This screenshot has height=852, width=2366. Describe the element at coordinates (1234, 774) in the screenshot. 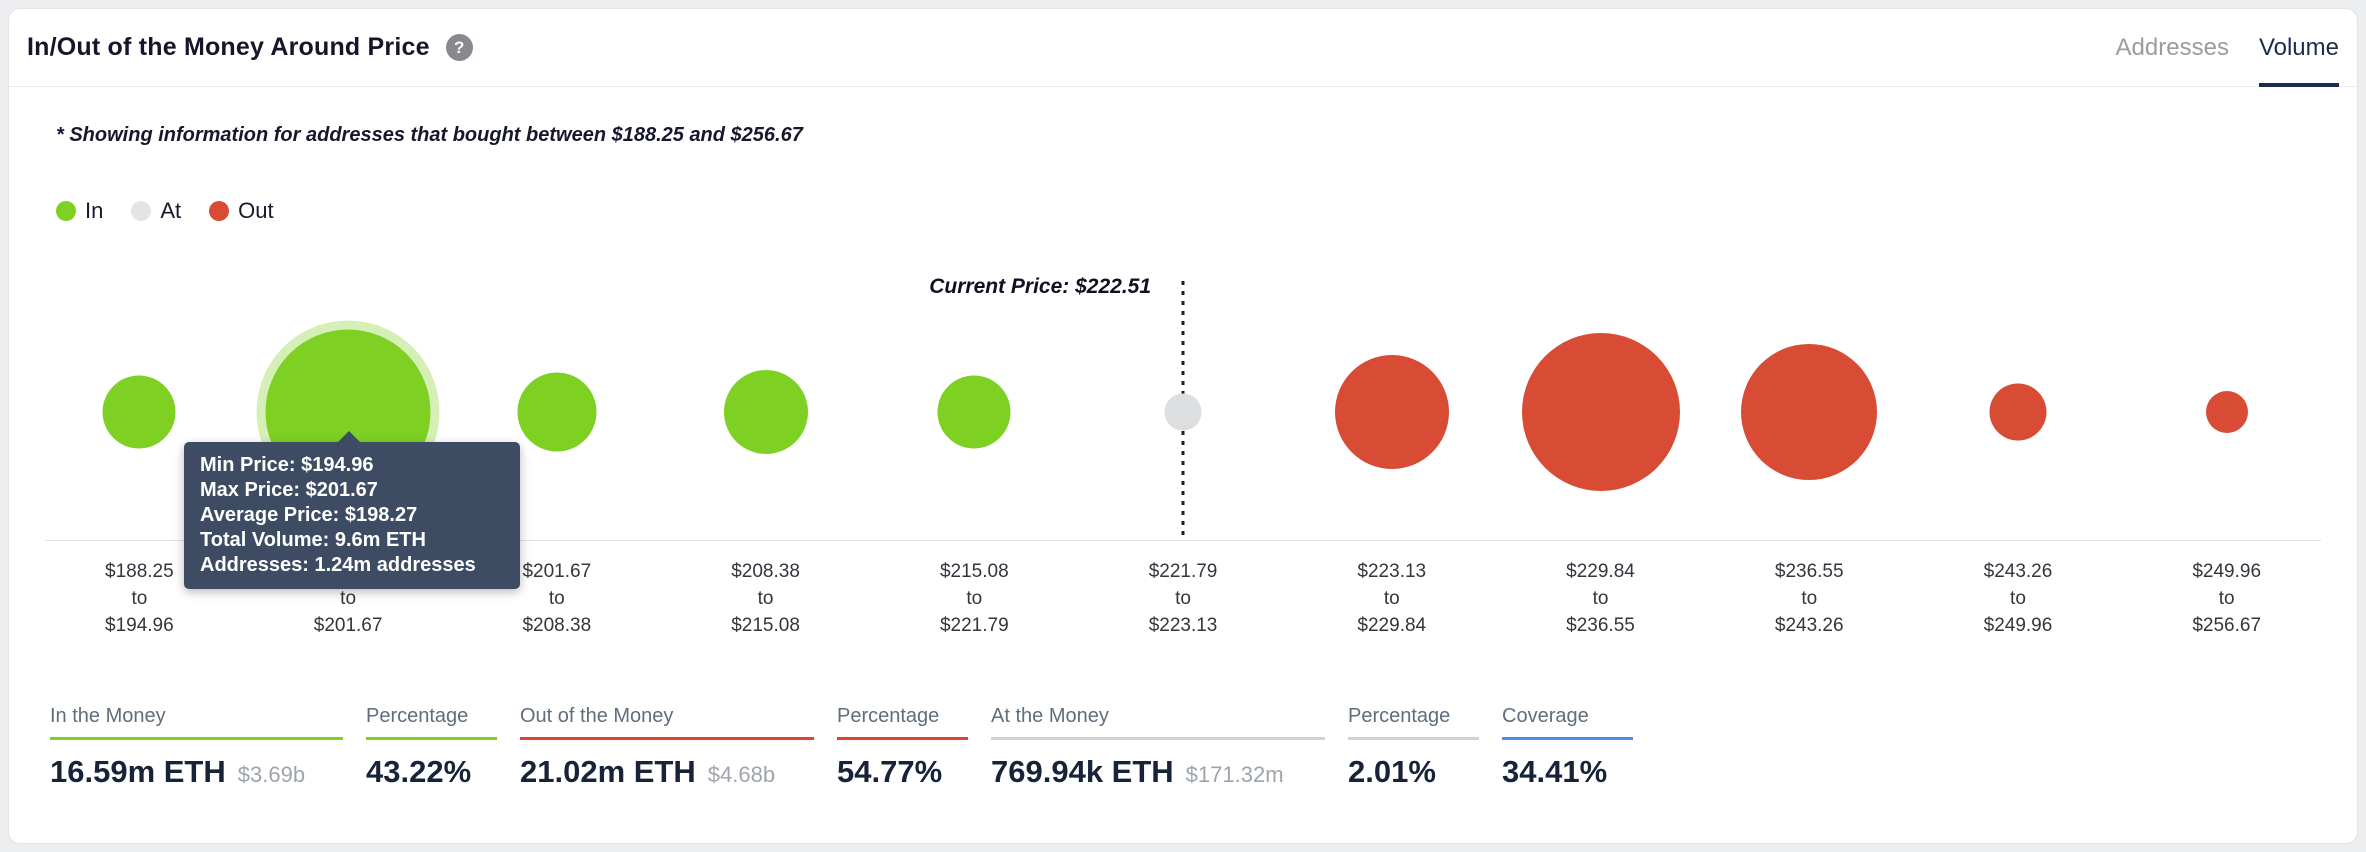

I see `stat-secondary-at-the-money: $171.32m` at that location.